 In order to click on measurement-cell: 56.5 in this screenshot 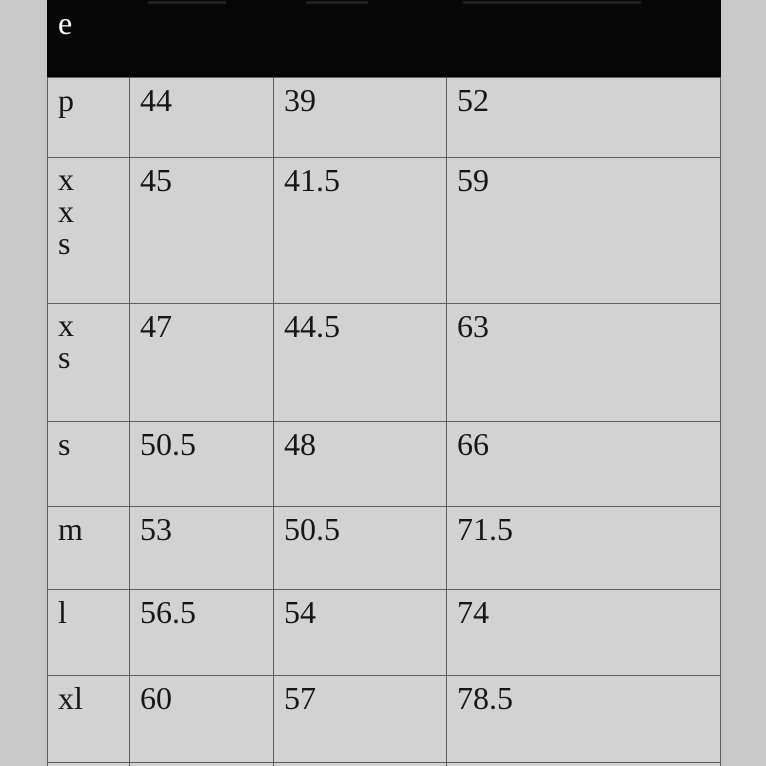, I will do `click(201, 632)`.